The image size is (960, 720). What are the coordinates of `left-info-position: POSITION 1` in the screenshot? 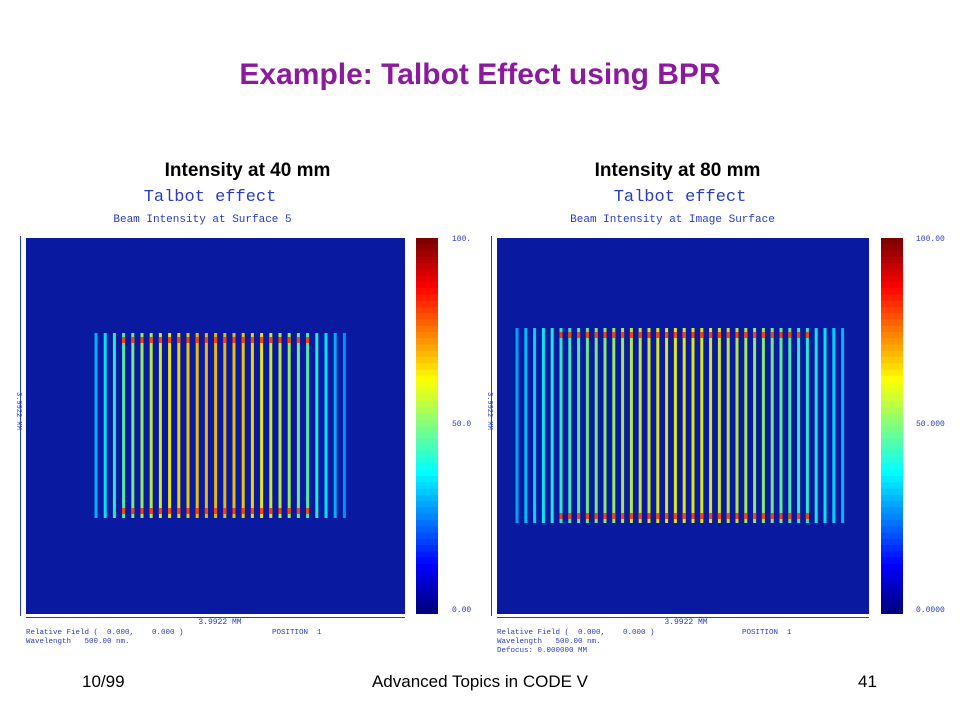 It's located at (297, 633).